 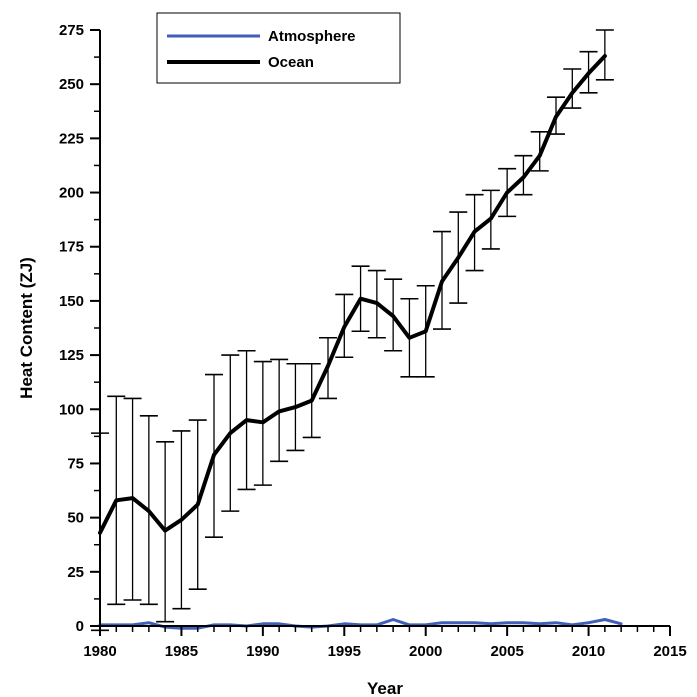 I want to click on y-tick-label: 150, so click(x=71, y=301).